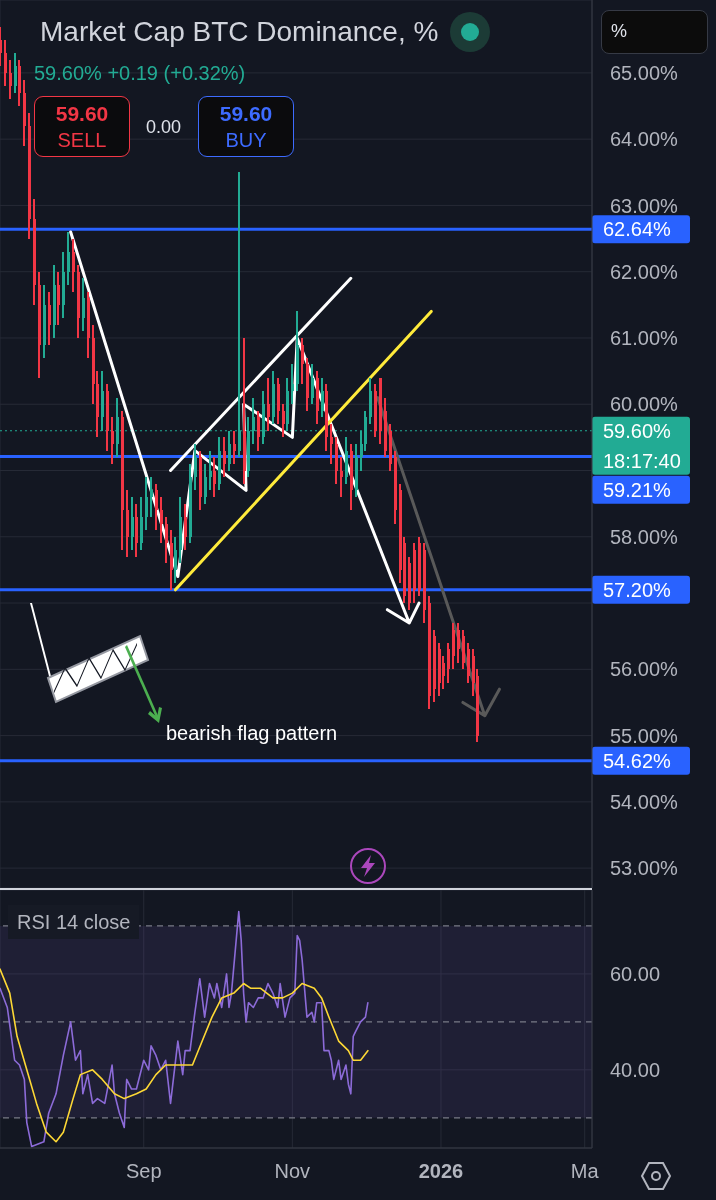  I want to click on y-tick-label: 58.00%, so click(644, 536).